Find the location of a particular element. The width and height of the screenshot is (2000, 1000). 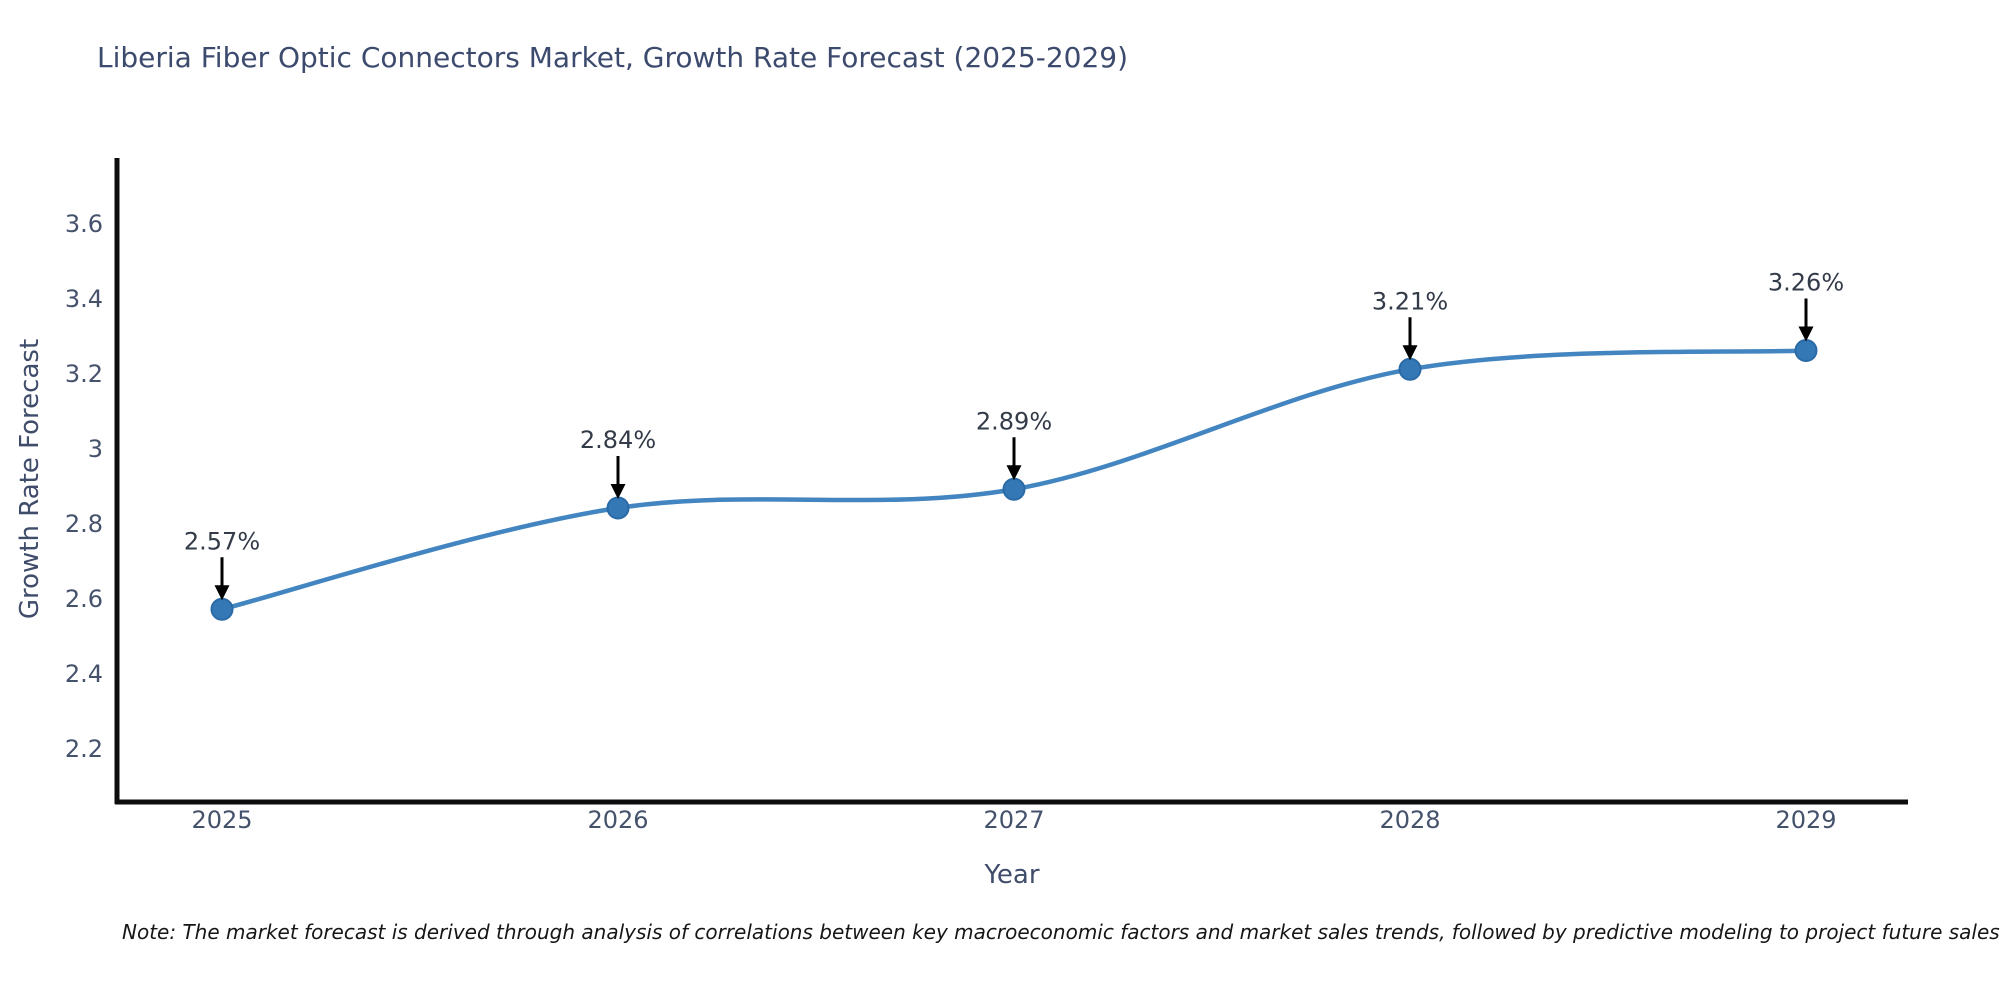

y-tick-label: 2.2 is located at coordinates (84, 749).